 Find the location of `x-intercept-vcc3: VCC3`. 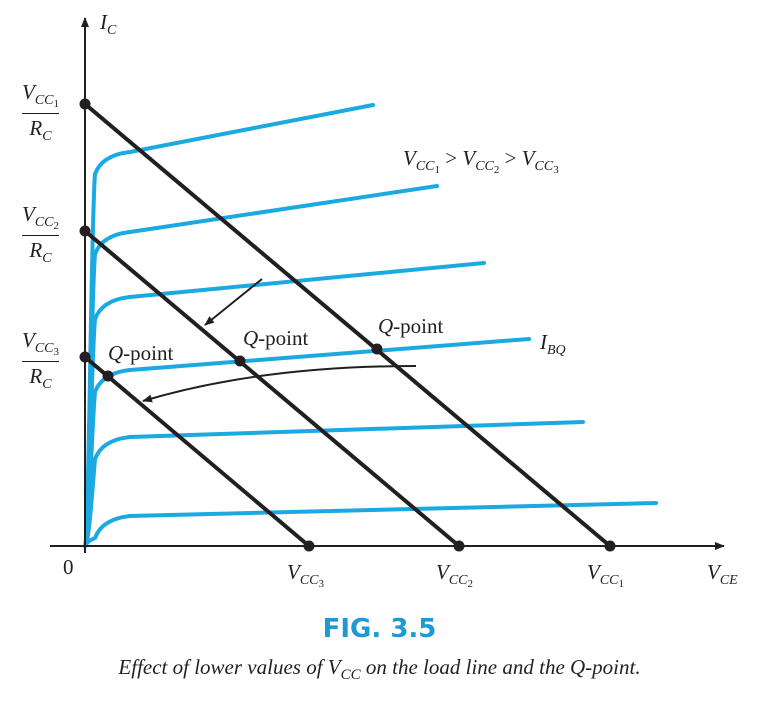

x-intercept-vcc3: VCC3 is located at coordinates (306, 575).